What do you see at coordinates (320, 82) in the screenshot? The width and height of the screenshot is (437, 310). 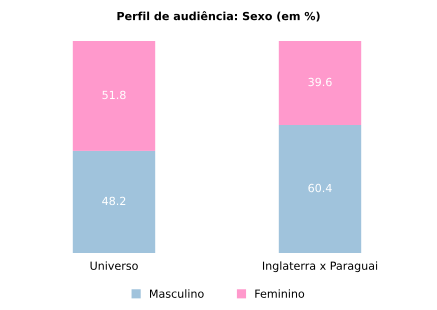 I see `data-label: 39.6` at bounding box center [320, 82].